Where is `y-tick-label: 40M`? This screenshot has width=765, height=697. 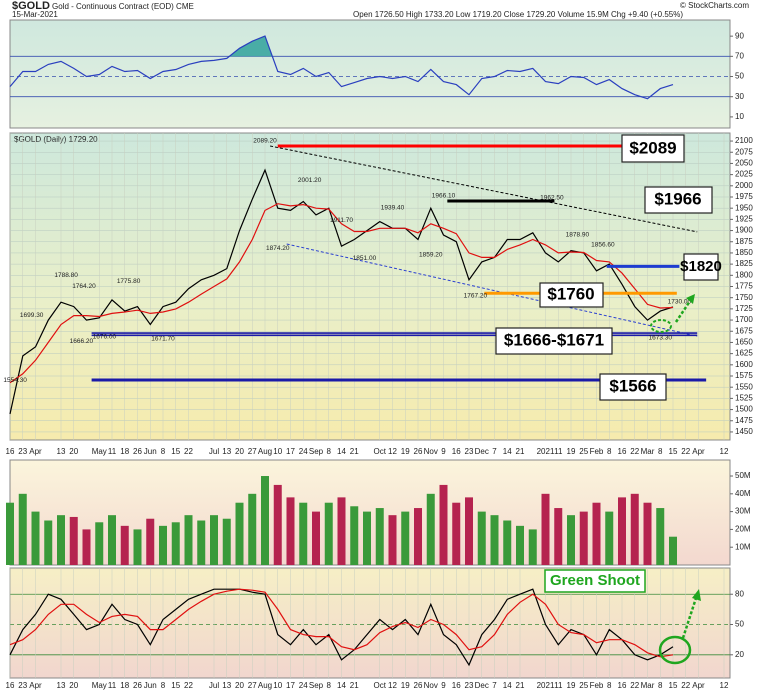
y-tick-label: 40M is located at coordinates (743, 493).